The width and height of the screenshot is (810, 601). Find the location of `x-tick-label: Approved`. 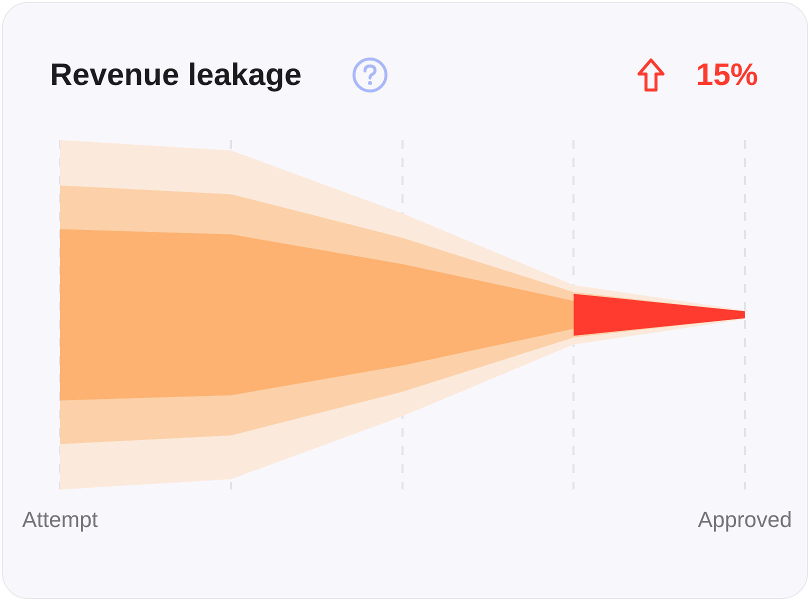

x-tick-label: Approved is located at coordinates (745, 519).